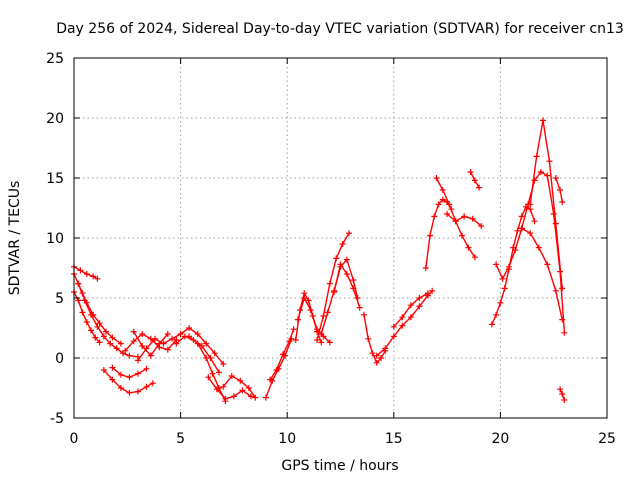  What do you see at coordinates (607, 439) in the screenshot?
I see `x-tick-label: 25` at bounding box center [607, 439].